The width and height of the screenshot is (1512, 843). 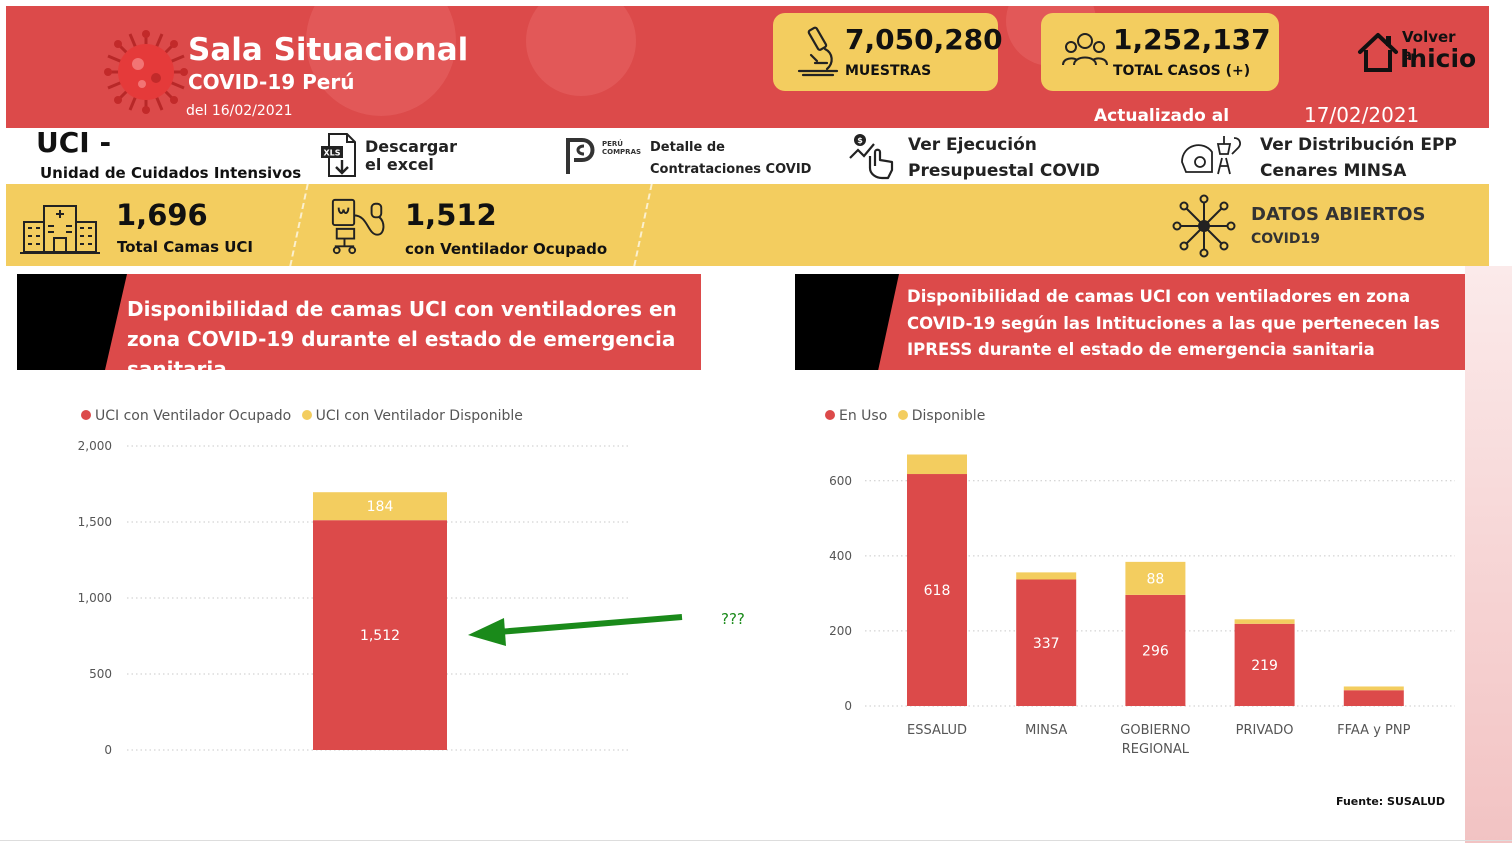 I want to click on total-casos-label: TOTAL CASOS (+), so click(x=1182, y=71).